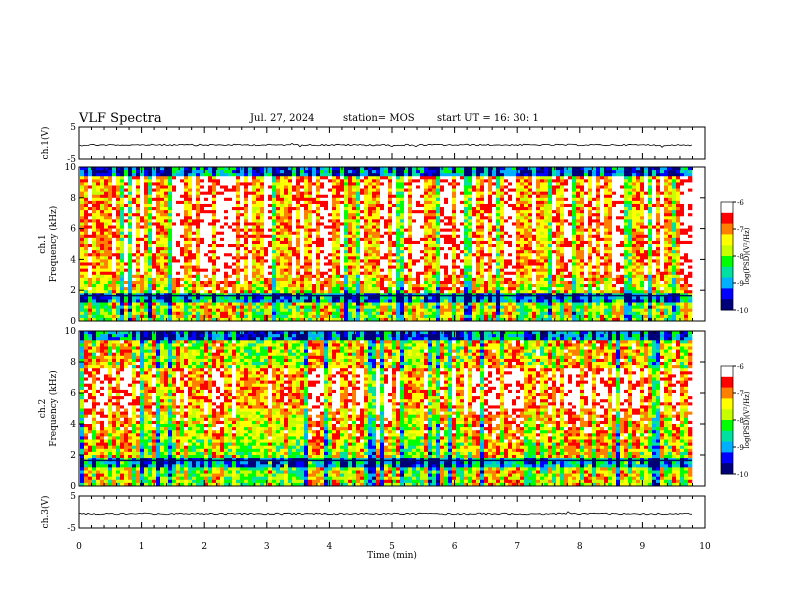  What do you see at coordinates (517, 547) in the screenshot?
I see `xtick-label: 7` at bounding box center [517, 547].